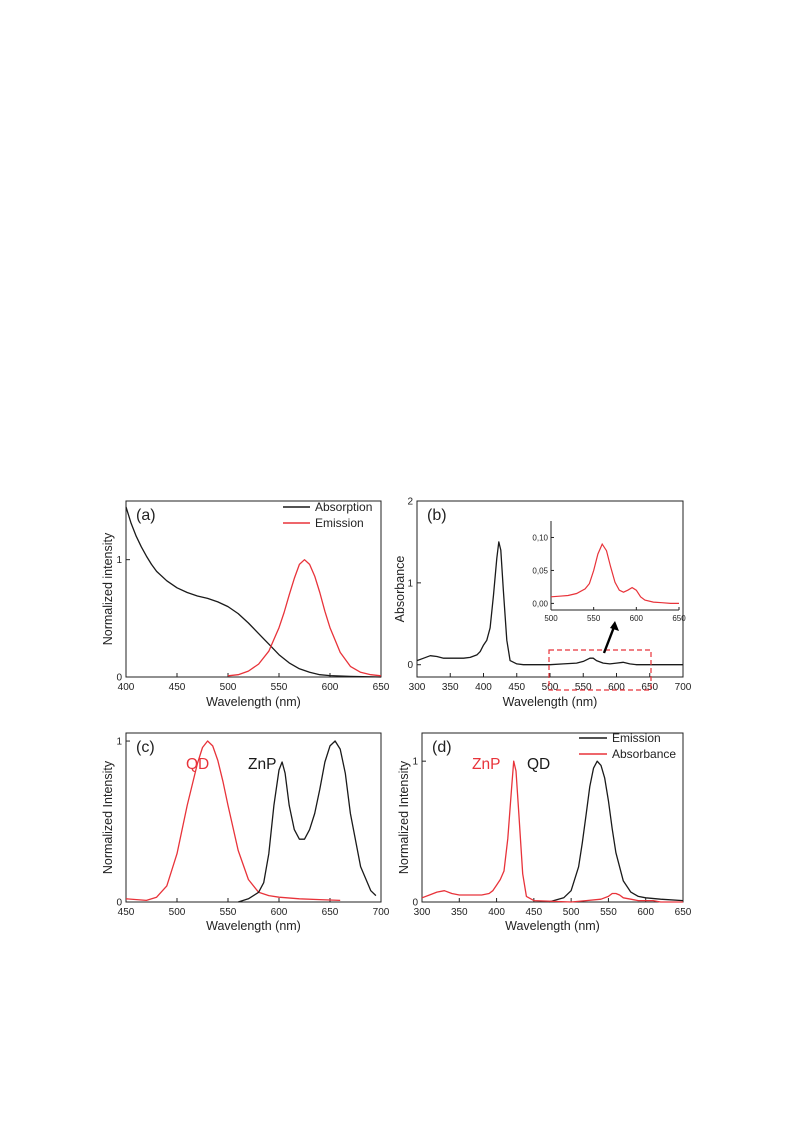  Describe the element at coordinates (410, 502) in the screenshot. I see `y-tick-label: 2` at that location.